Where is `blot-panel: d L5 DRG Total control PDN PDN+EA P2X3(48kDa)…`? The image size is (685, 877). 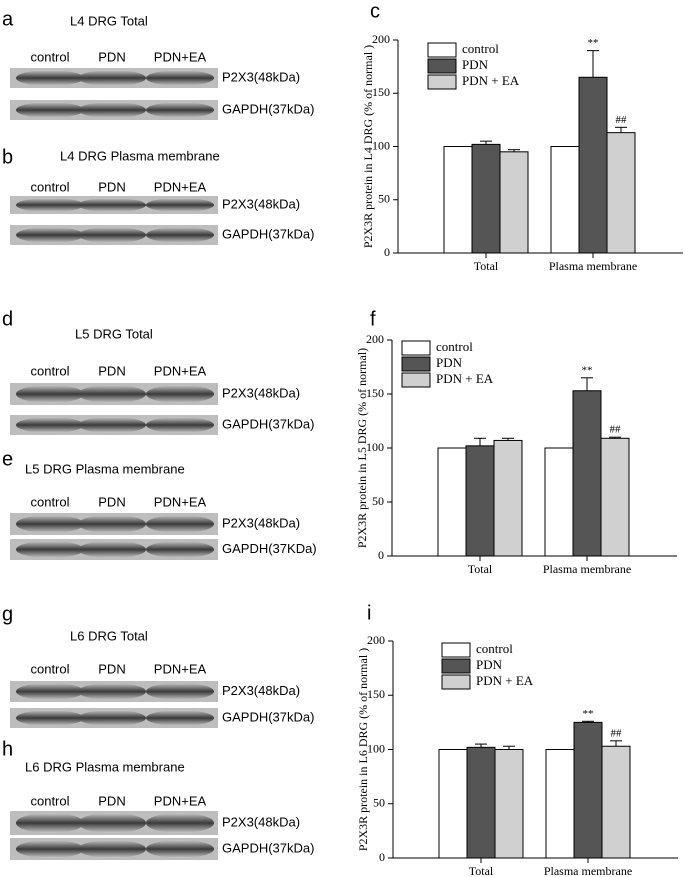 blot-panel: d L5 DRG Total control PDN PDN+EA P2X3(48kDa)… is located at coordinates (158, 371).